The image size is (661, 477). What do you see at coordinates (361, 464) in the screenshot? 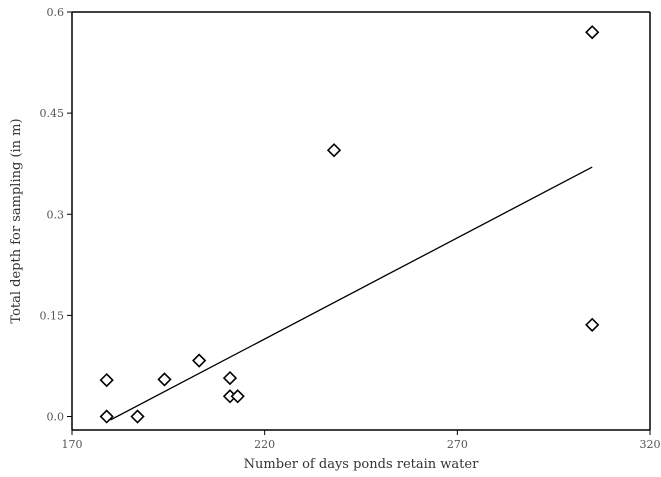
I see `x-axis-title: Number of days ponds retain water` at bounding box center [361, 464].